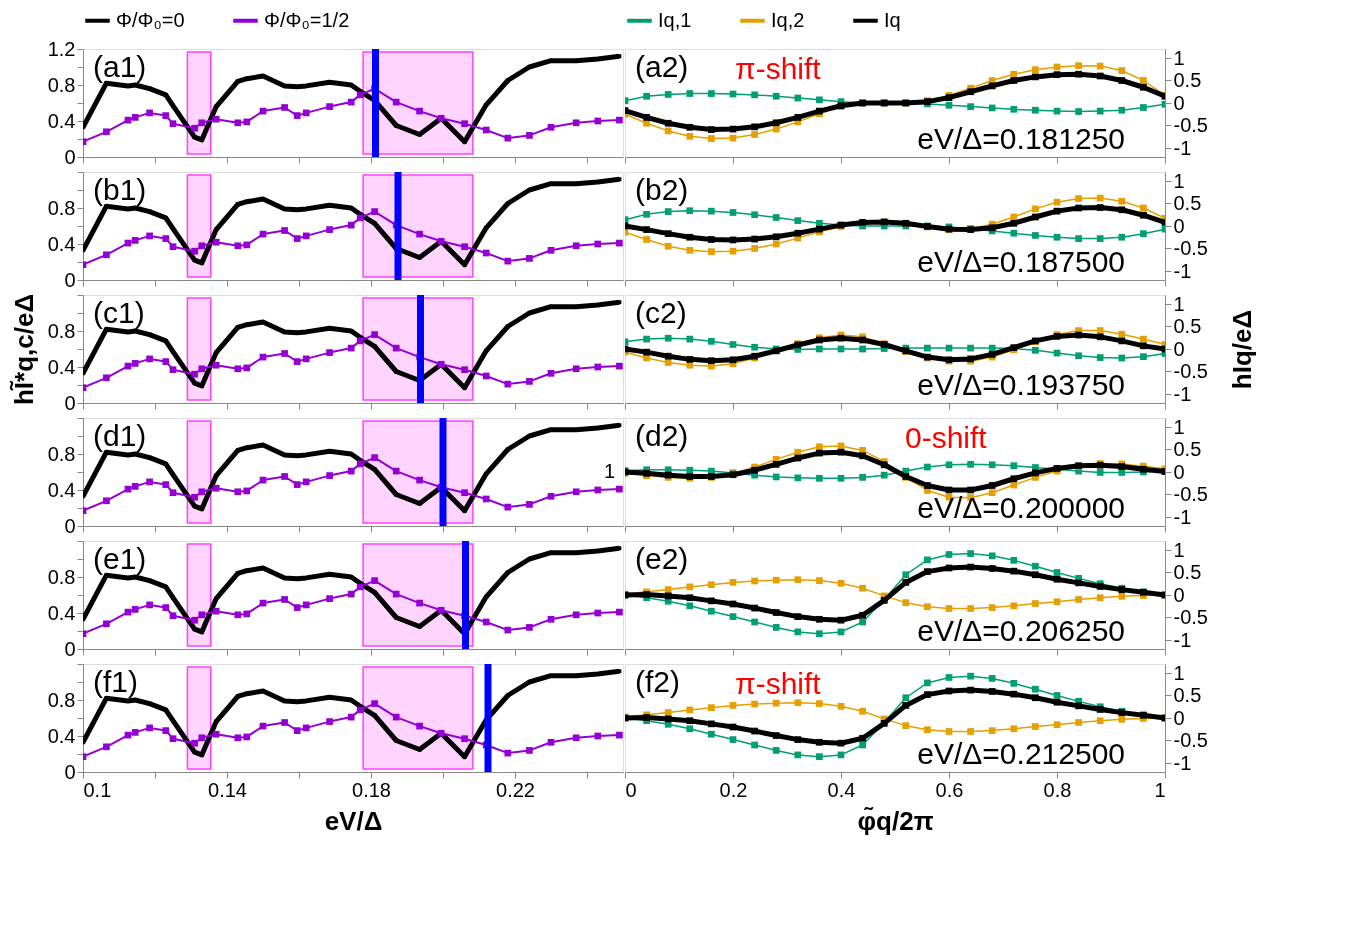 This screenshot has height=939, width=1356. Describe the element at coordinates (119, 312) in the screenshot. I see `annotation: (c1)` at that location.